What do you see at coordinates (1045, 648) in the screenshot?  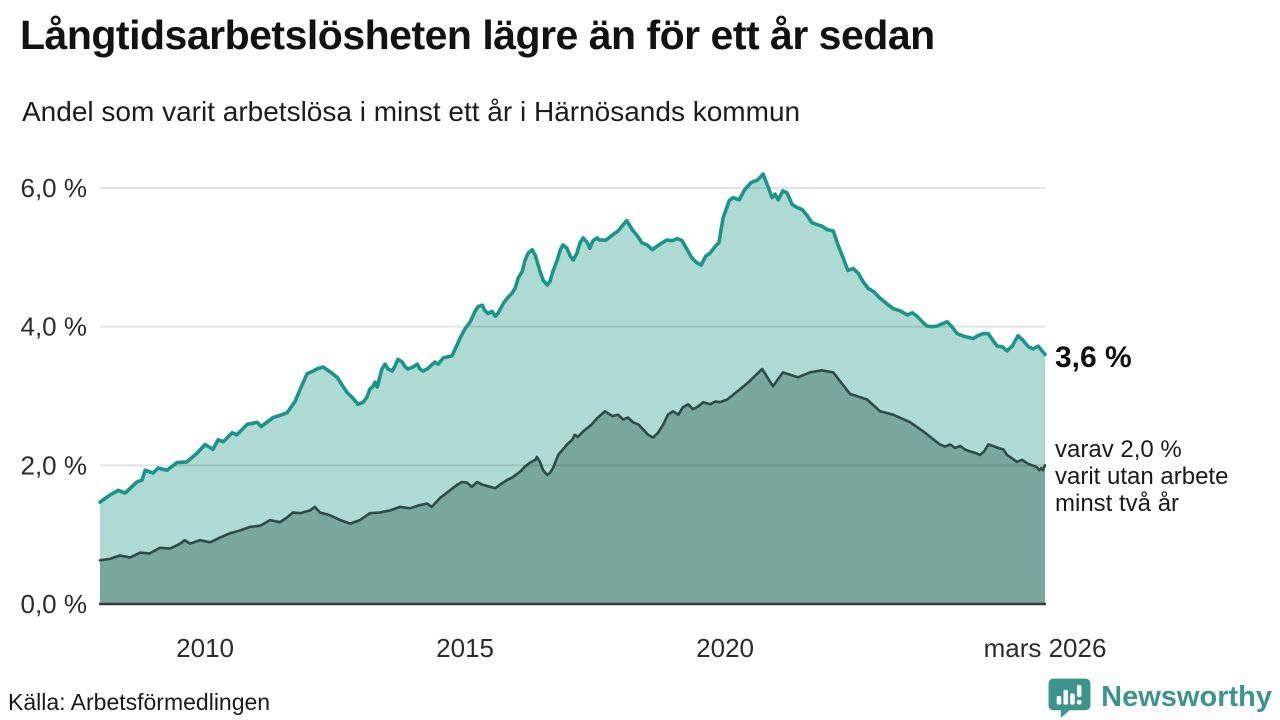 I see `x-tick-label-mars-2026: mars 2026` at bounding box center [1045, 648].